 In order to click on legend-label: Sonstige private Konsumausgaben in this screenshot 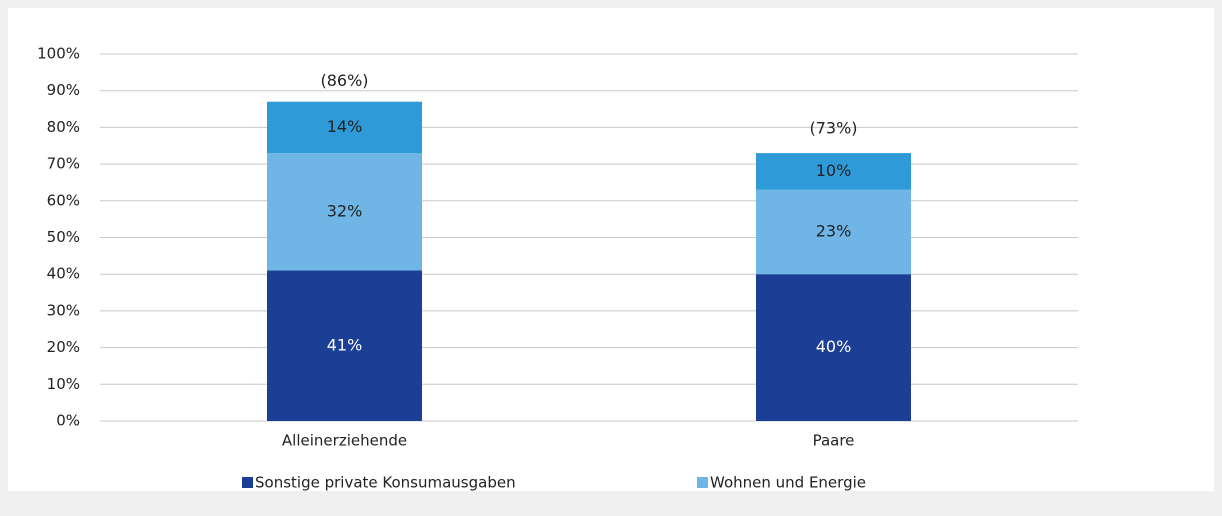, I will do `click(385, 483)`.